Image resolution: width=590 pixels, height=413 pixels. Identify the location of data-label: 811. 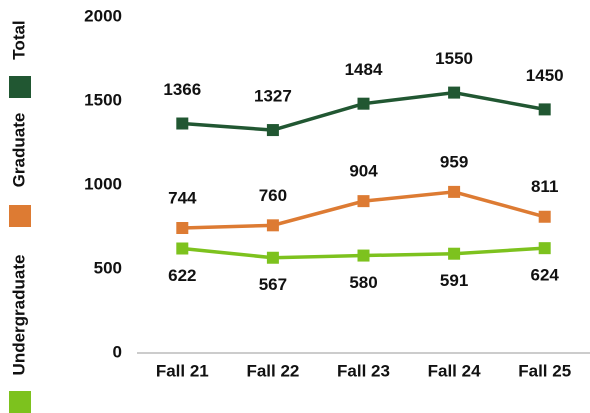
(544, 186).